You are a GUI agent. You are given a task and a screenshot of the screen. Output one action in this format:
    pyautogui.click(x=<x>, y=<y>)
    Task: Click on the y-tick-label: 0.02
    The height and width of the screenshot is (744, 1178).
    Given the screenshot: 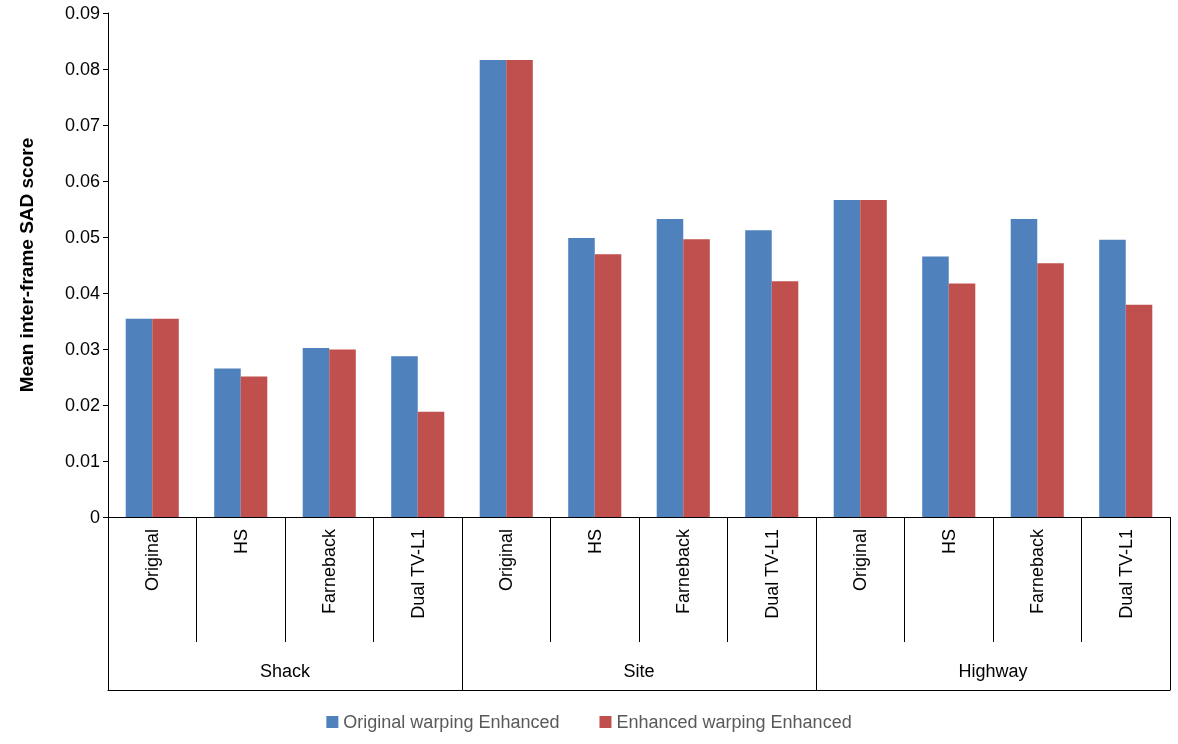 What is the action you would take?
    pyautogui.click(x=82, y=405)
    